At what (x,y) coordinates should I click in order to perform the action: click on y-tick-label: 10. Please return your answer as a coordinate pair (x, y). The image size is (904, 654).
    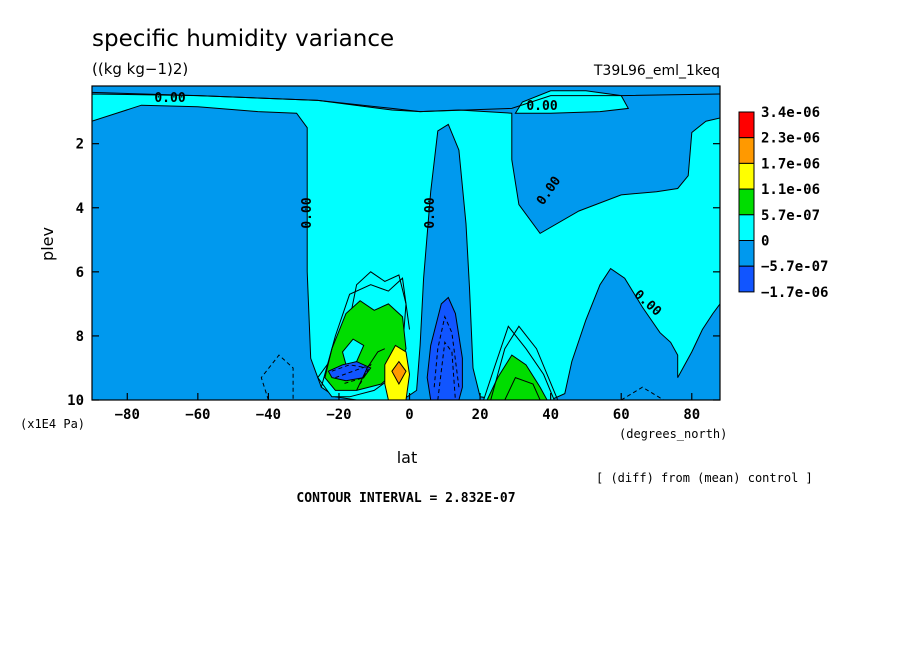
    Looking at the image, I should click on (75, 401).